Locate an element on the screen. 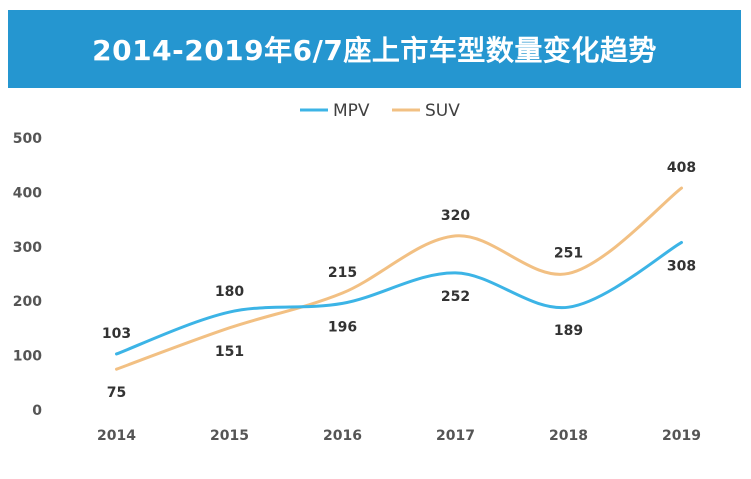  data-label-mpv: 180 is located at coordinates (229, 292).